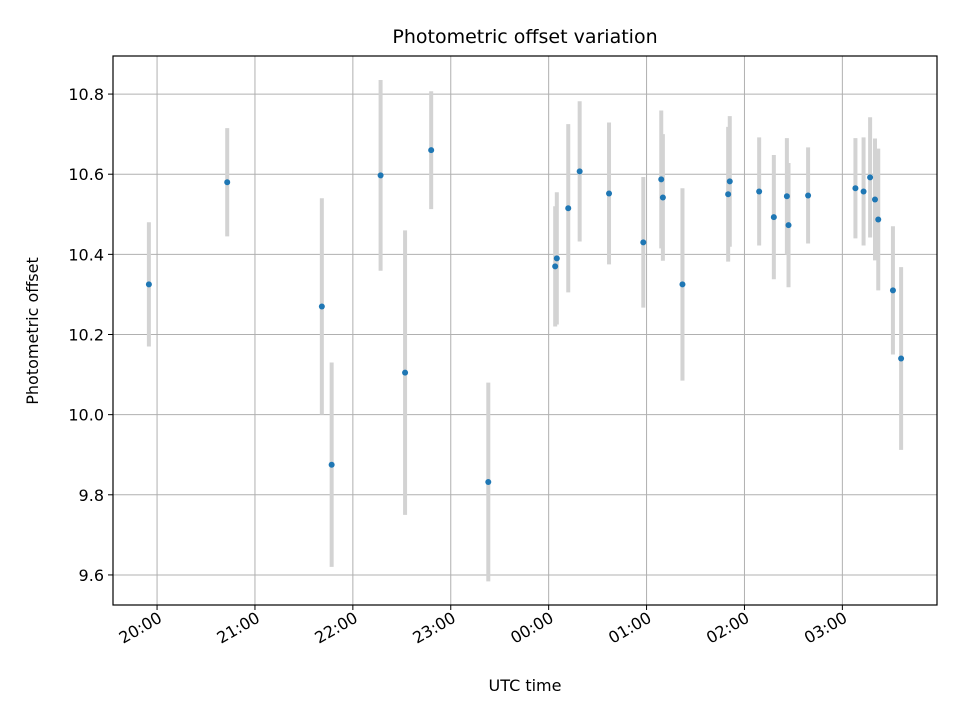 This screenshot has width=960, height=720. I want to click on y-tick-label: 10.2, so click(86, 335).